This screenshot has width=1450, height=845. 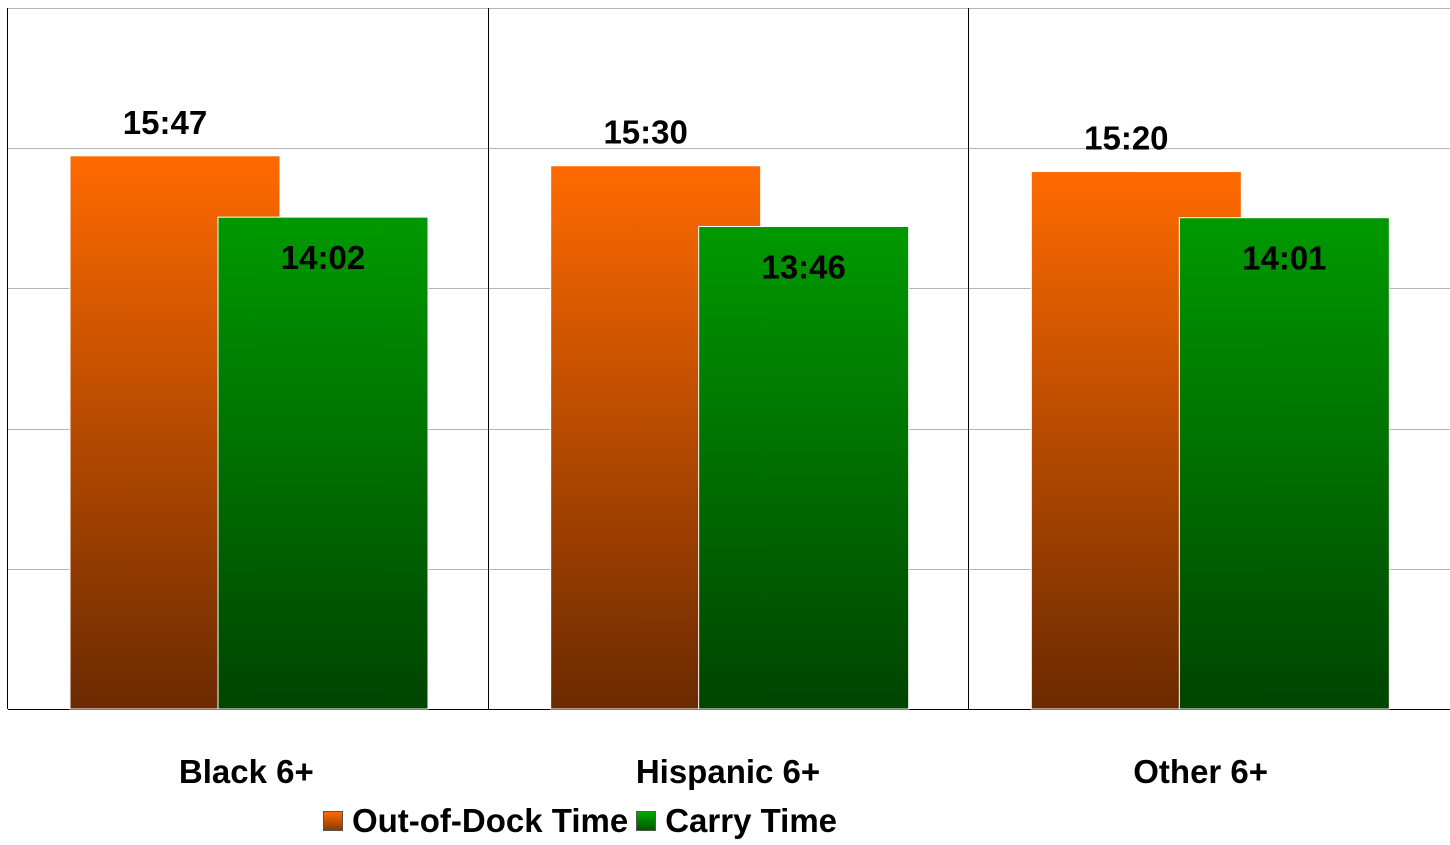 What do you see at coordinates (751, 820) in the screenshot?
I see `legend-label-carry: Carry Time` at bounding box center [751, 820].